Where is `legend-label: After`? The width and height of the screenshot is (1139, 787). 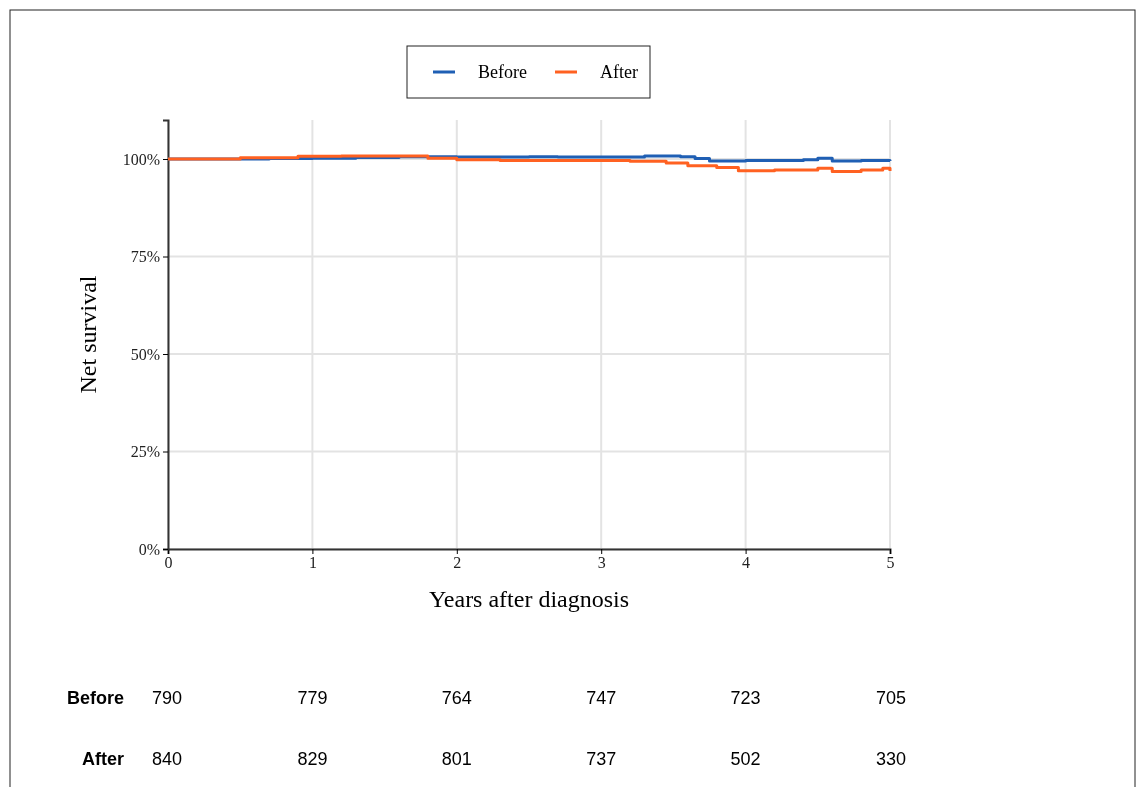 legend-label: After is located at coordinates (618, 72).